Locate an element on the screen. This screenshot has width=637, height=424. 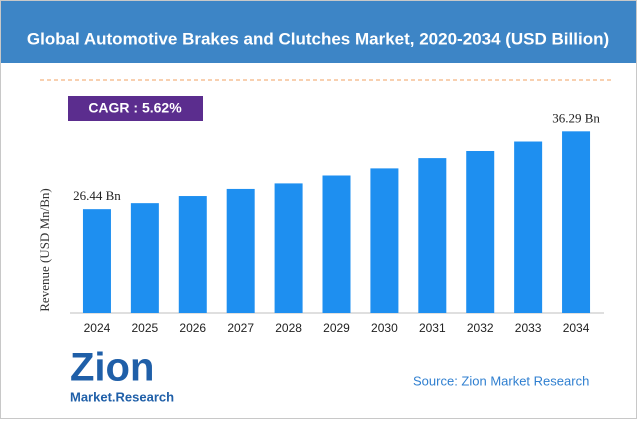
header is located at coordinates (318, 32).